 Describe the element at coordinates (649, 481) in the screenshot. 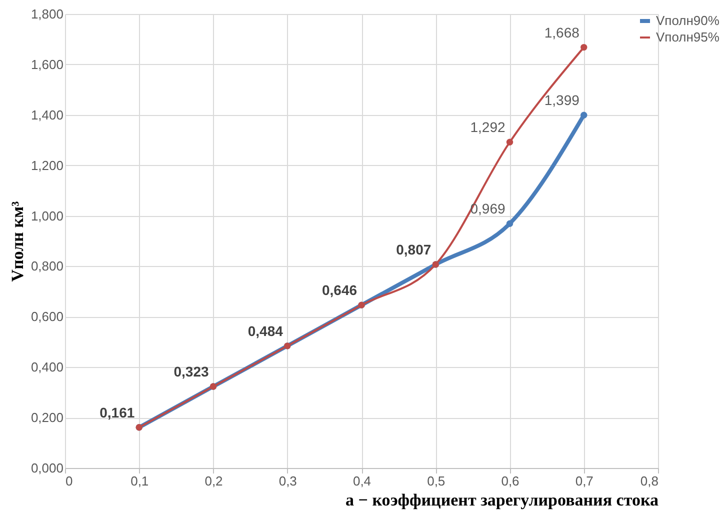

I see `x-tick-label: 0,8` at that location.